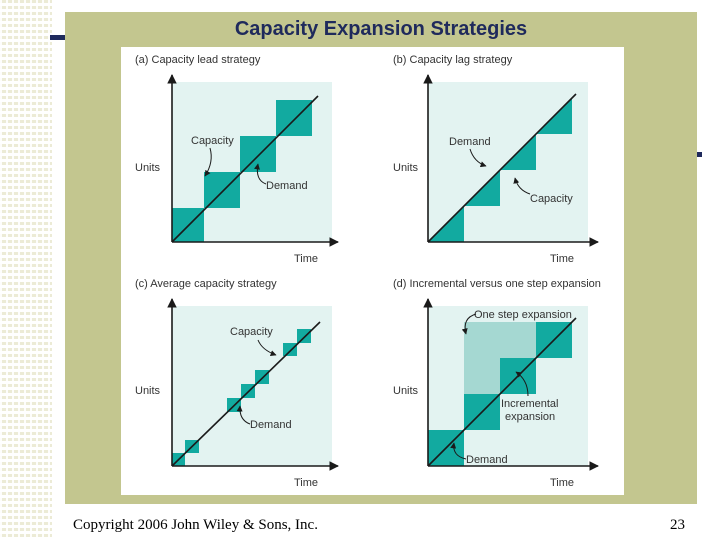 This screenshot has height=540, width=720. Describe the element at coordinates (458, 451) in the screenshot. I see `panel-d-demand-arrow` at that location.